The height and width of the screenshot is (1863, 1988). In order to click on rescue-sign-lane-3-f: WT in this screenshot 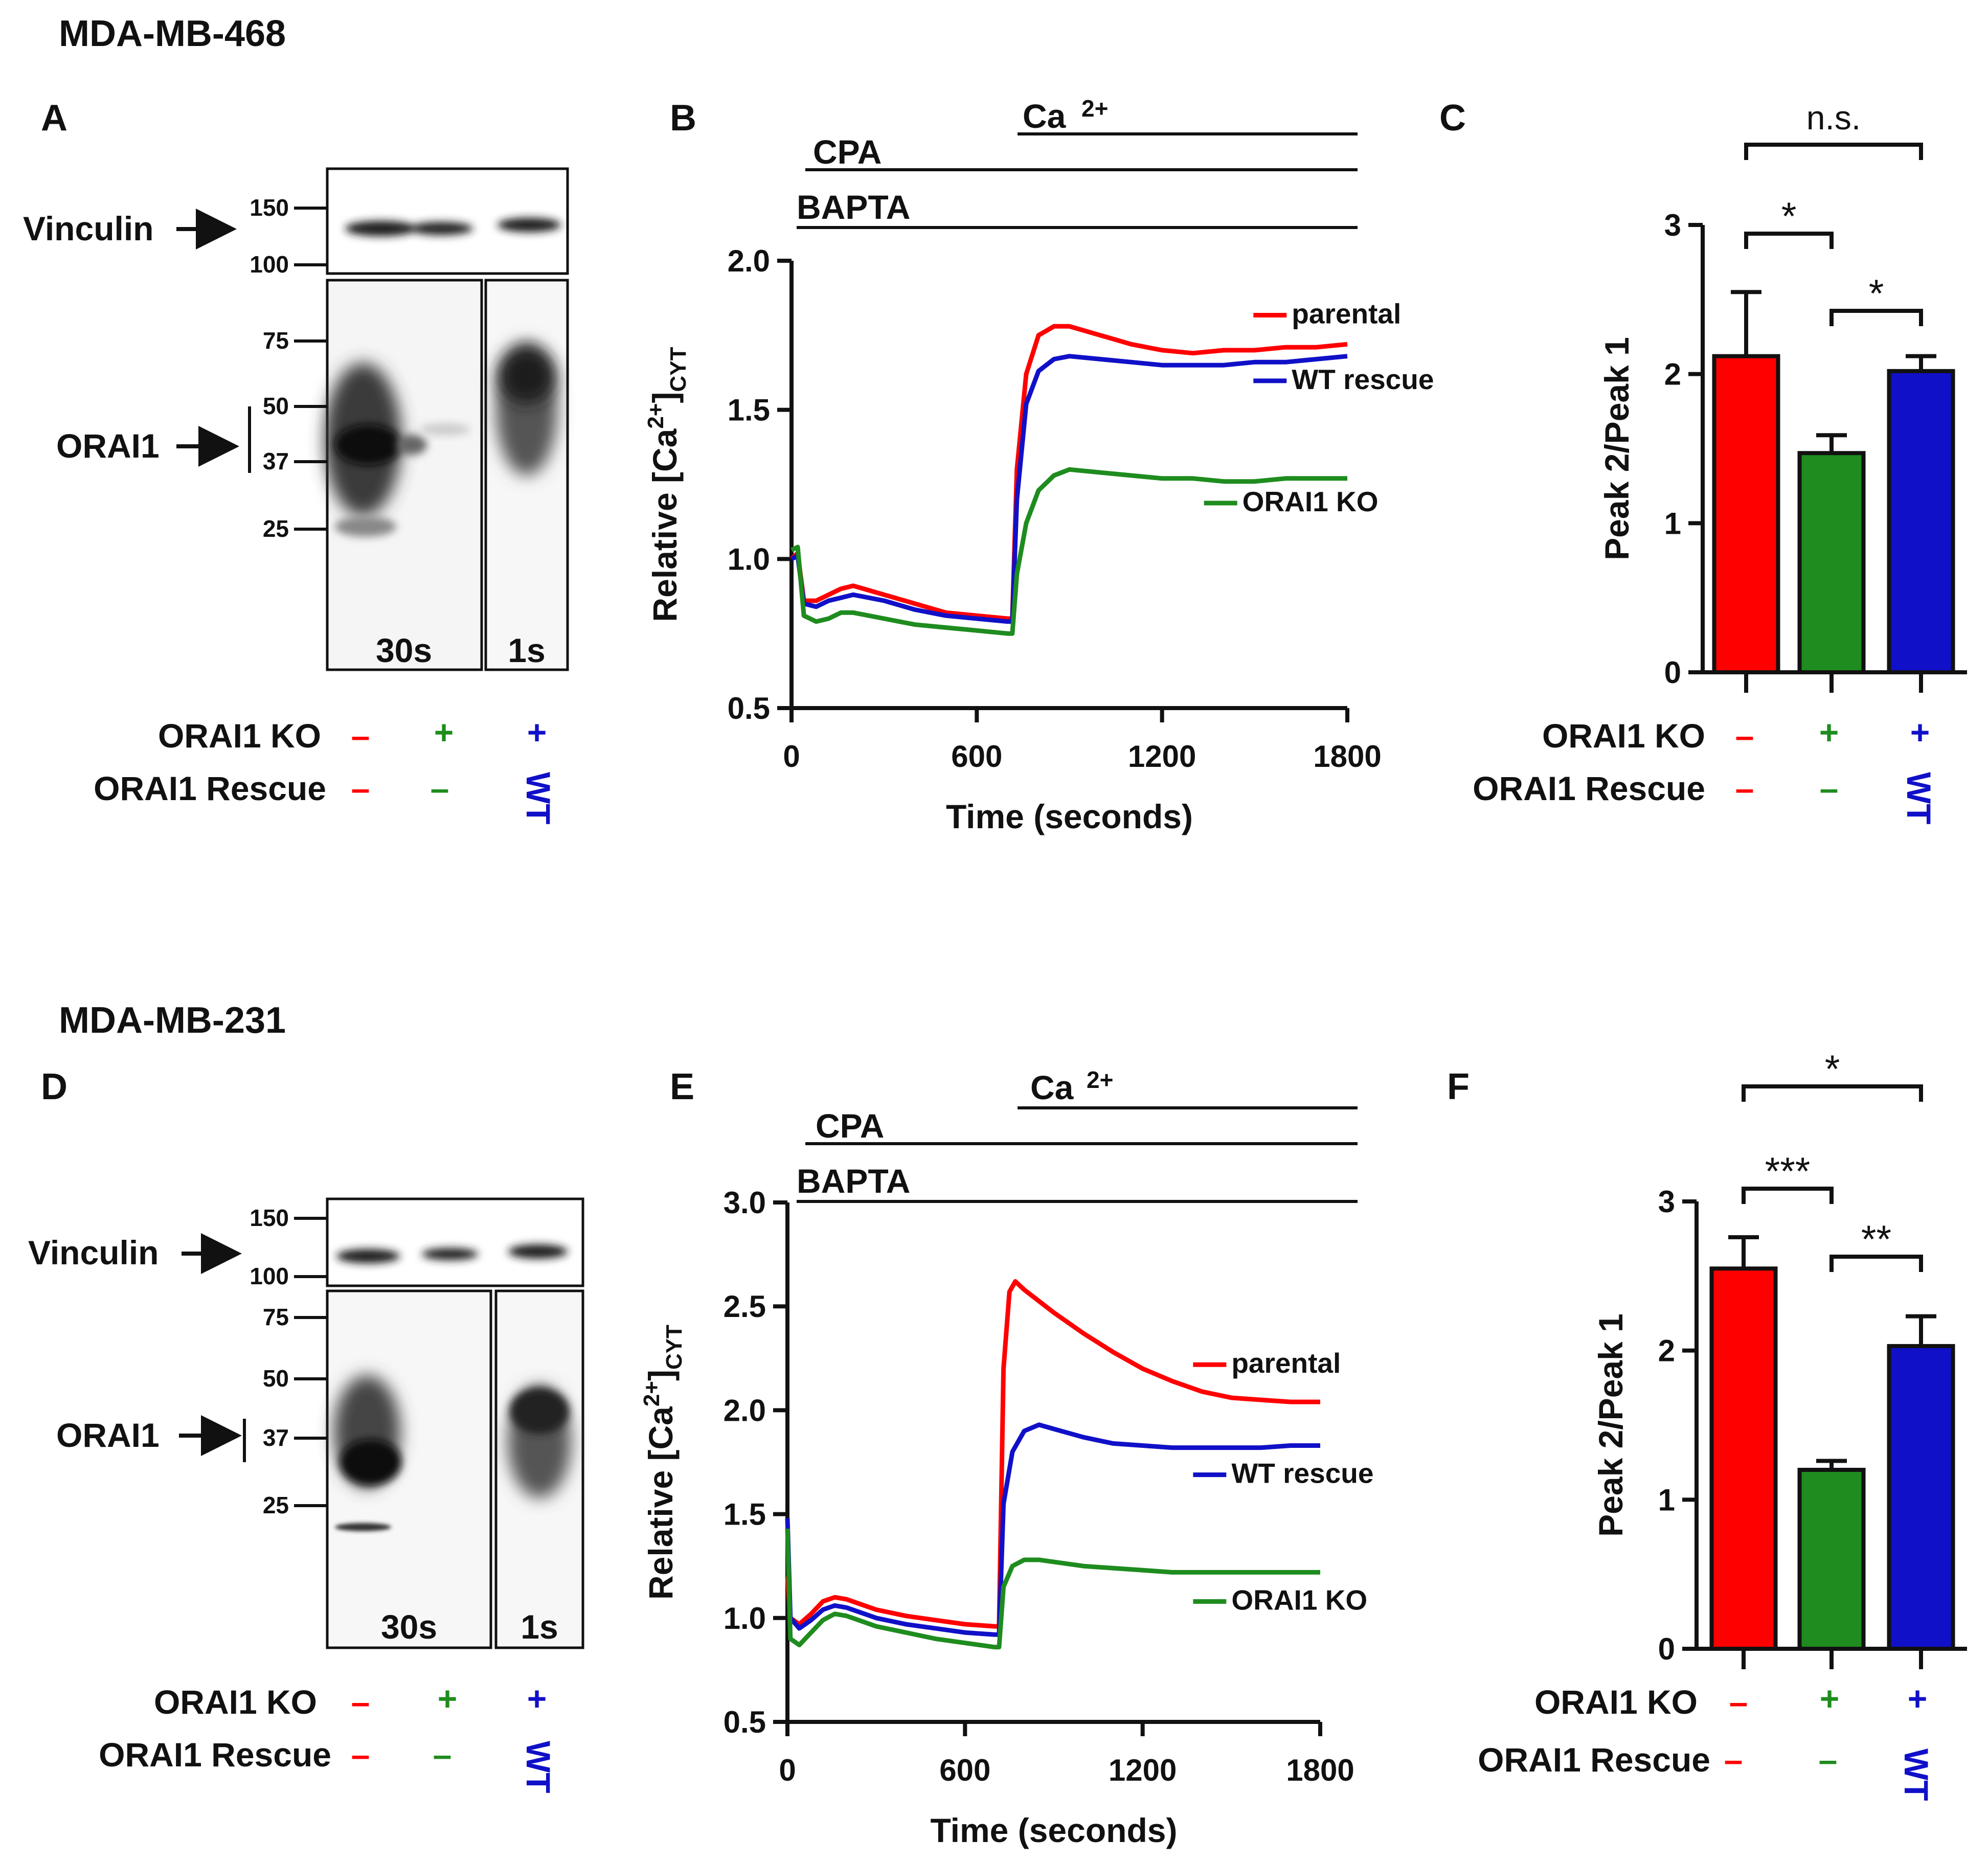, I will do `click(1916, 1774)`.